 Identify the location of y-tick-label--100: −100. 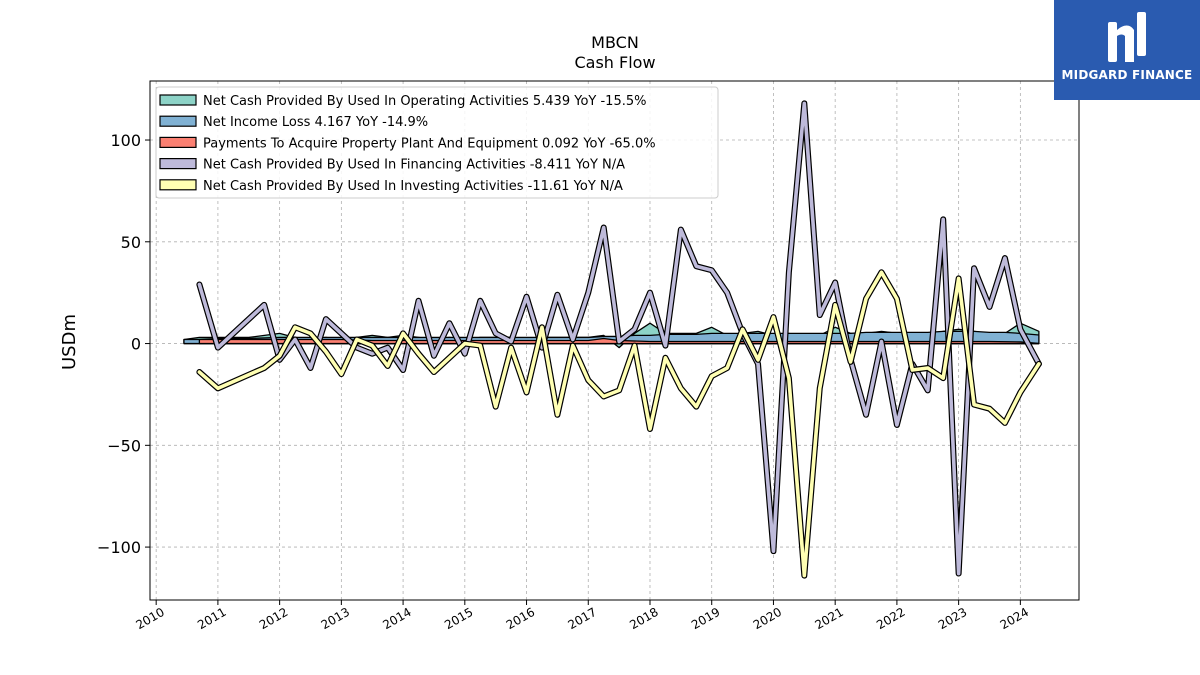
(119, 547).